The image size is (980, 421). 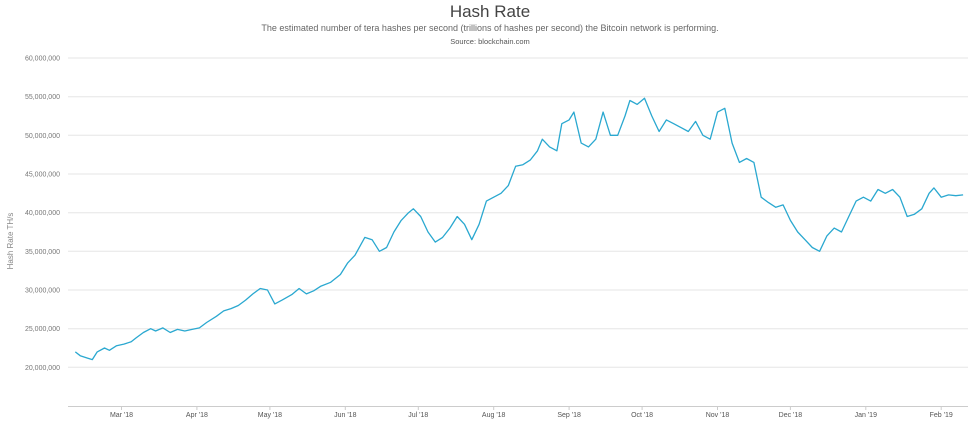 What do you see at coordinates (791, 415) in the screenshot?
I see `x-tick-label: Dec '18` at bounding box center [791, 415].